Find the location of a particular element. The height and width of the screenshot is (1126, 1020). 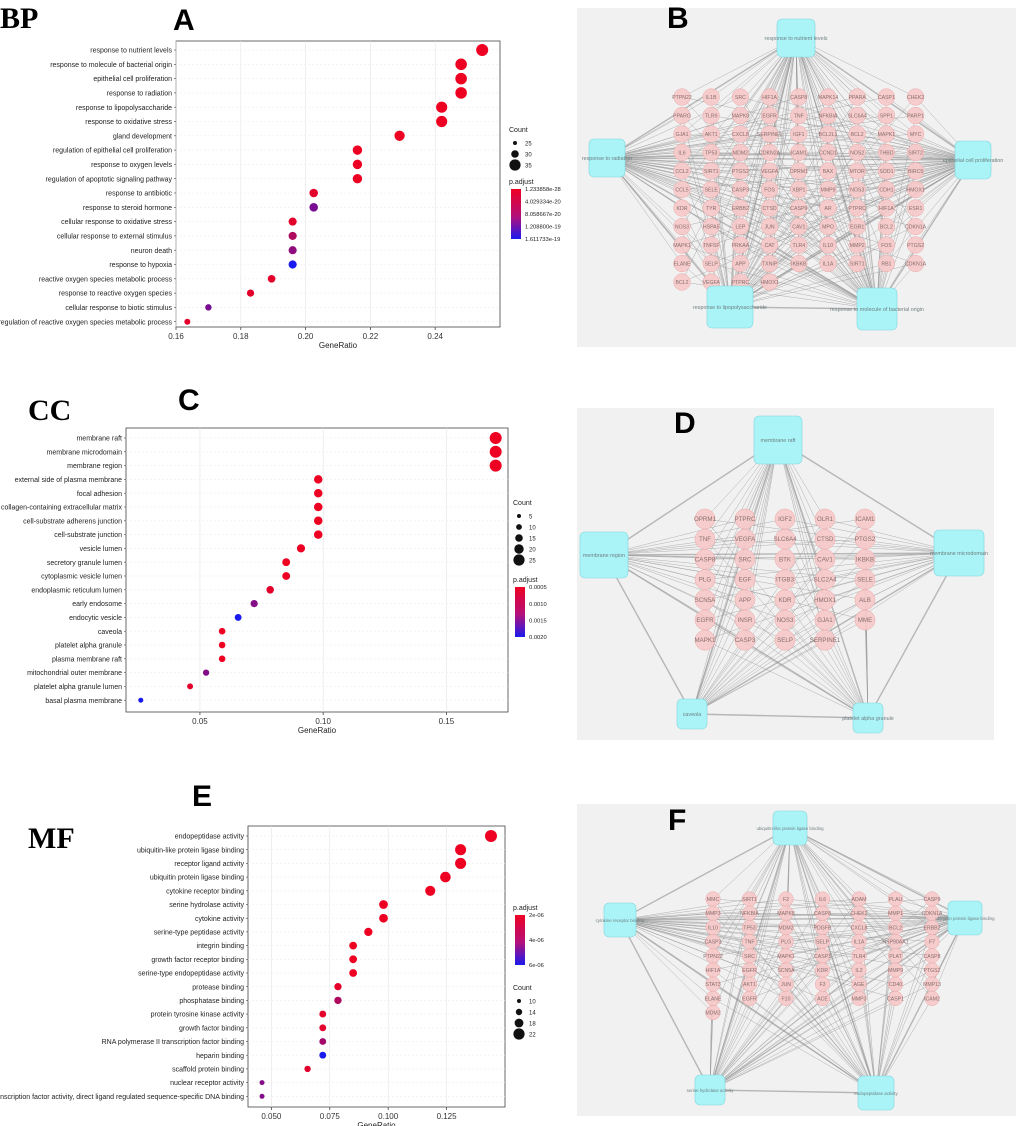

count-legend-dot is located at coordinates (519, 1034).